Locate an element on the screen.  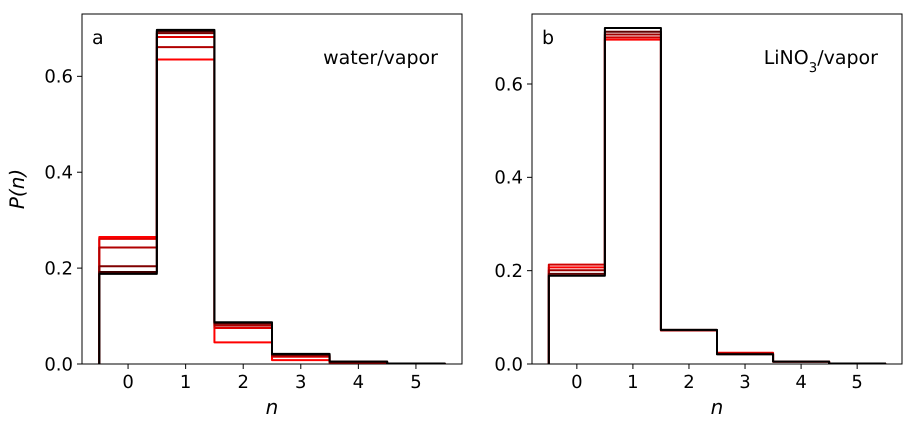
y-axis-title: P(n) is located at coordinates (17, 189).